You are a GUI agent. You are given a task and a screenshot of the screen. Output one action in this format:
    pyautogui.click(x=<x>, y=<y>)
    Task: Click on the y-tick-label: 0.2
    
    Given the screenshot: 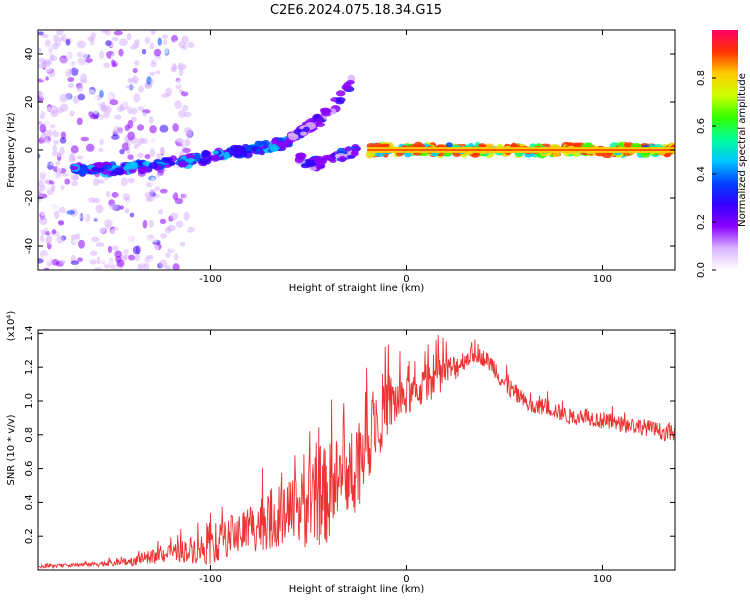 What is the action you would take?
    pyautogui.click(x=29, y=536)
    